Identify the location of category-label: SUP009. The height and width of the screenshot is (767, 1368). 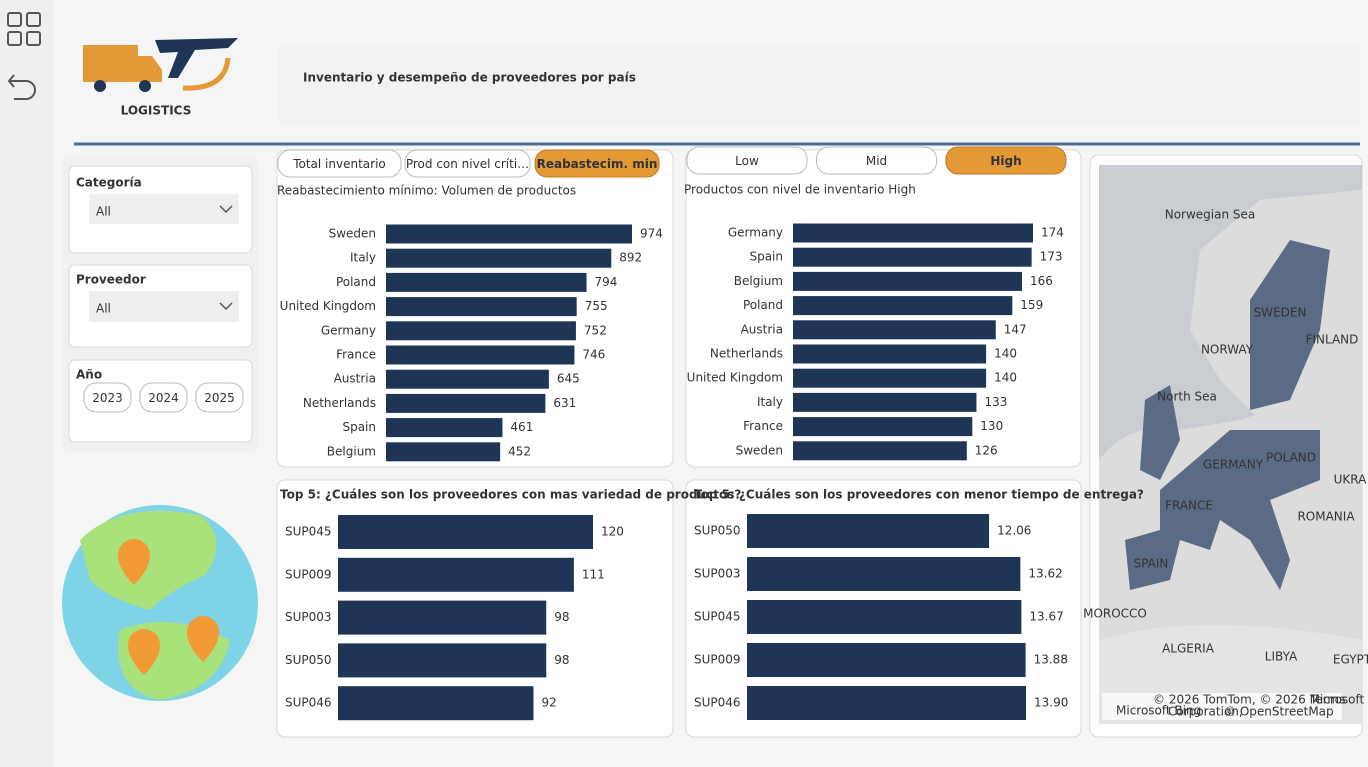
(717, 660).